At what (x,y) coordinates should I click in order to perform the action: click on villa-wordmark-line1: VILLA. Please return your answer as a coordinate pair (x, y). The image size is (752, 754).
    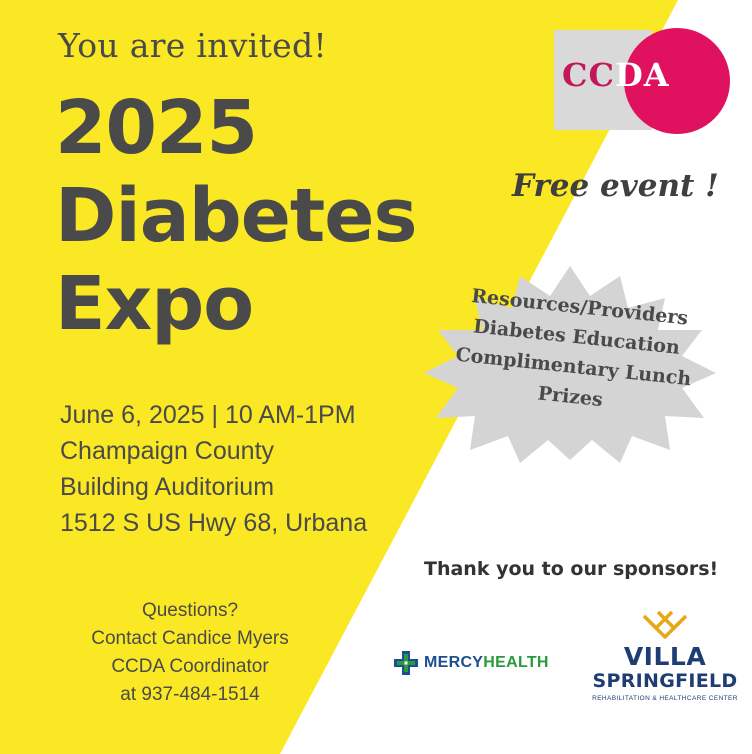
    Looking at the image, I should click on (665, 656).